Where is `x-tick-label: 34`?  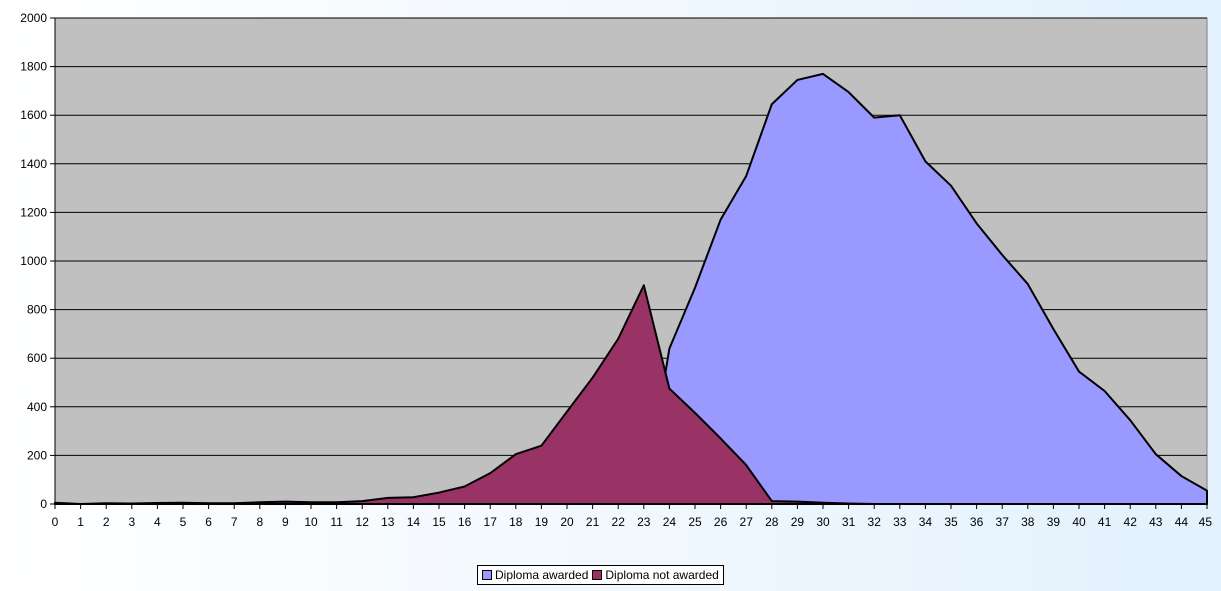 x-tick-label: 34 is located at coordinates (926, 522).